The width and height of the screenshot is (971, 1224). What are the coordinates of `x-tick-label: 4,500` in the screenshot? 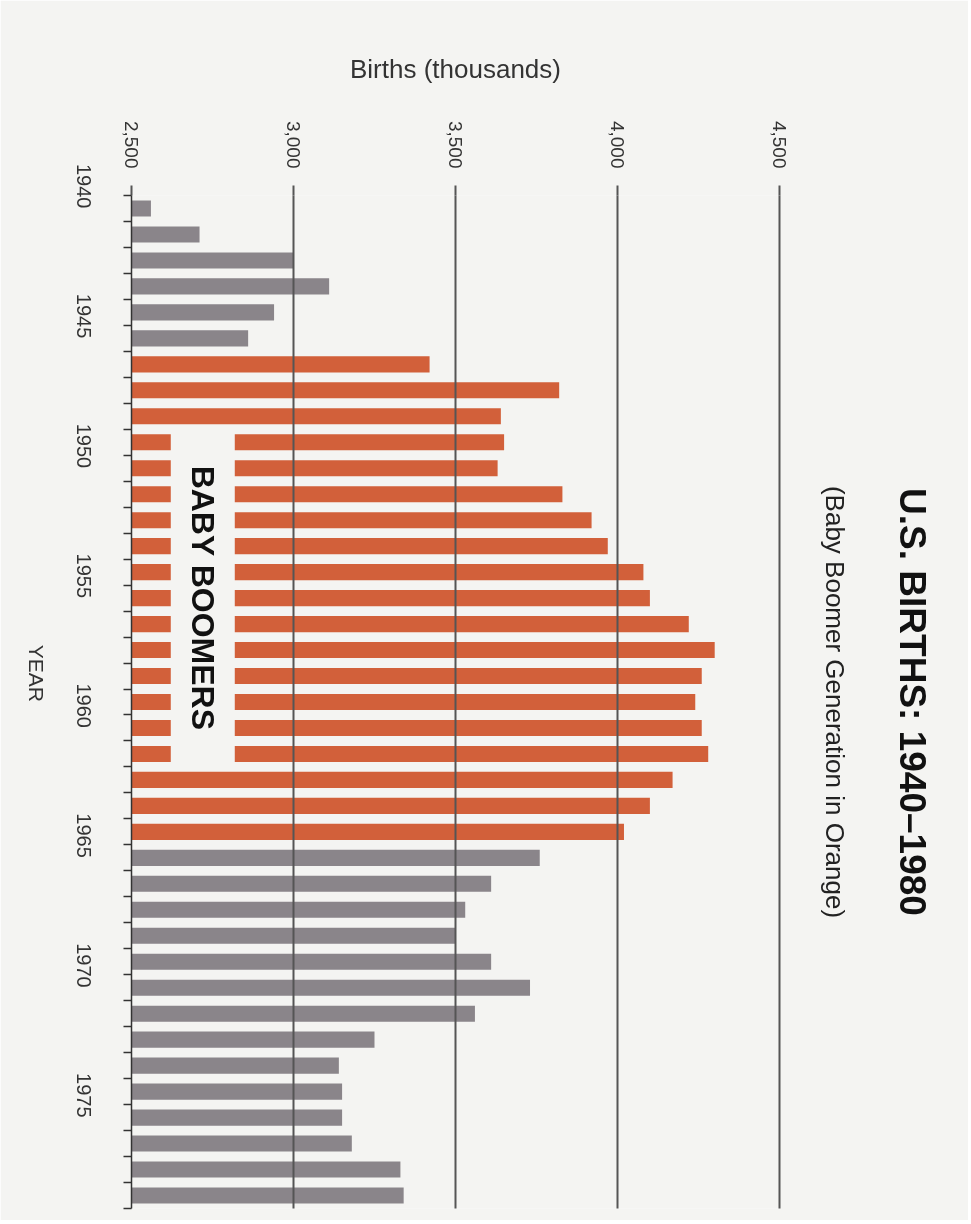 It's located at (779, 144).